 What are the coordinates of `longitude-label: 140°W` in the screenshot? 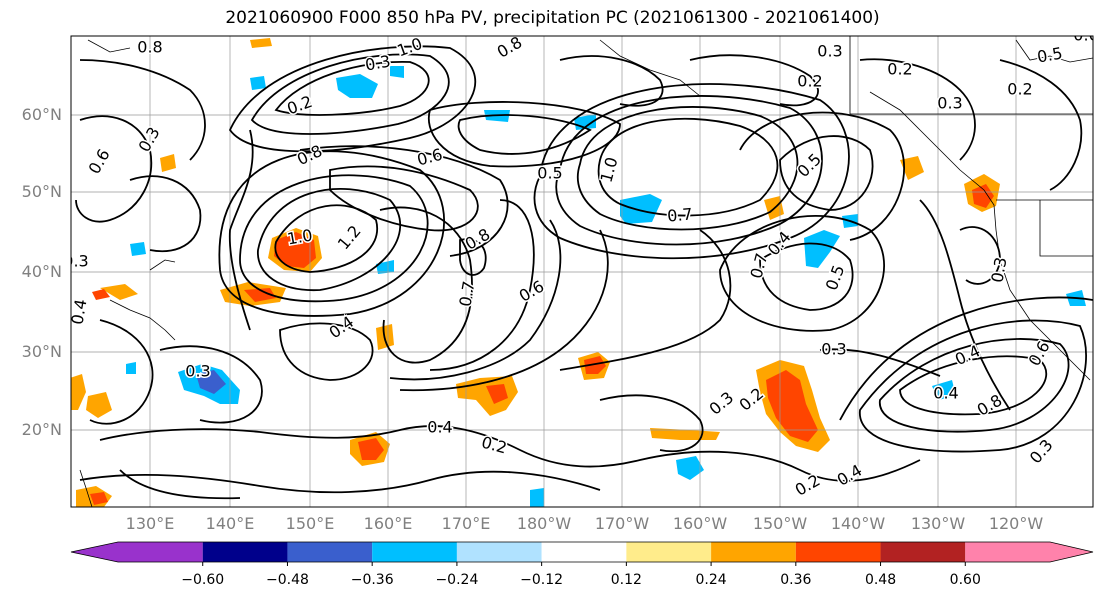 It's located at (858, 523).